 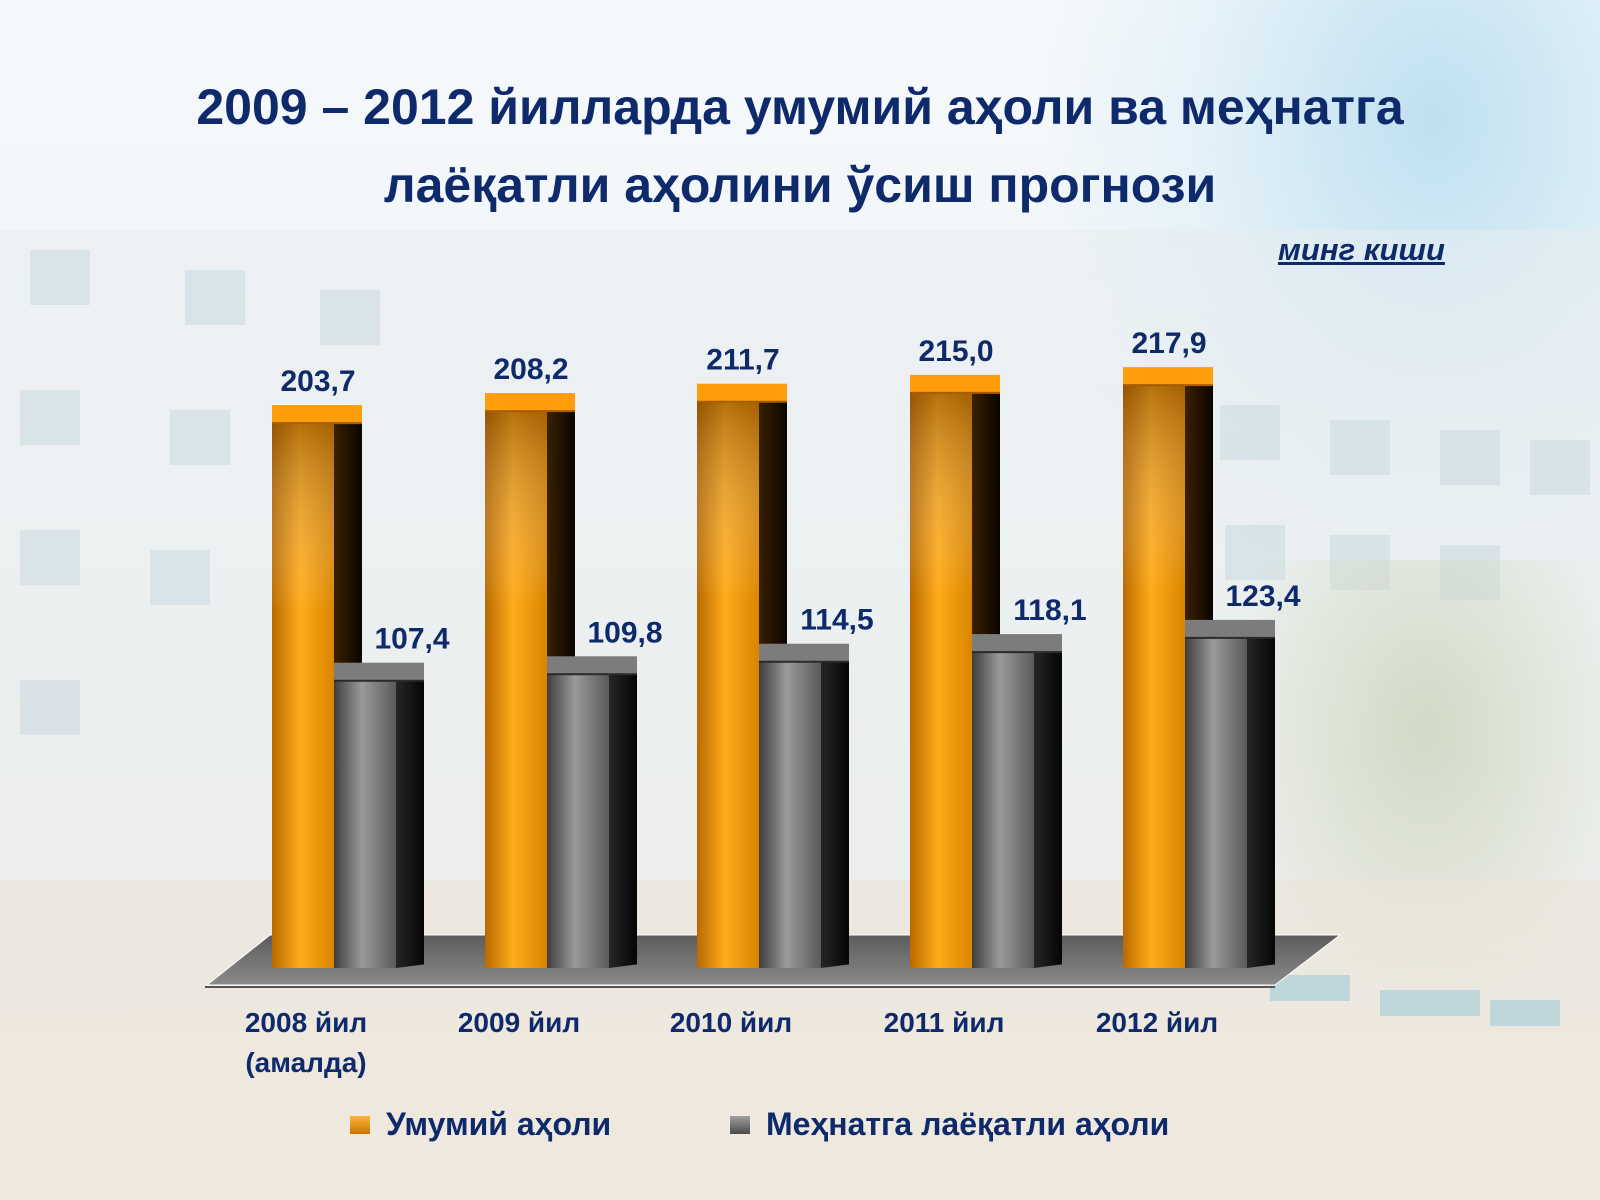 I want to click on legend: Умумий аҳоли Меҳнатга лаёқатли аҳоли, so click(x=800, y=1126).